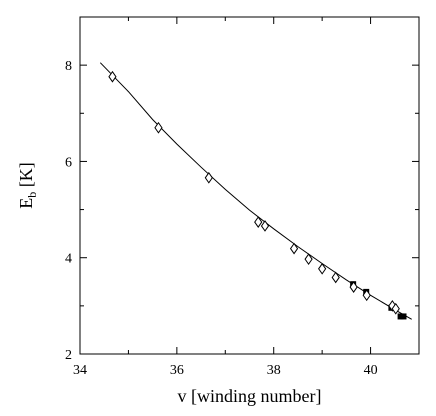  Describe the element at coordinates (403, 316) in the screenshot. I see `square-point` at that location.